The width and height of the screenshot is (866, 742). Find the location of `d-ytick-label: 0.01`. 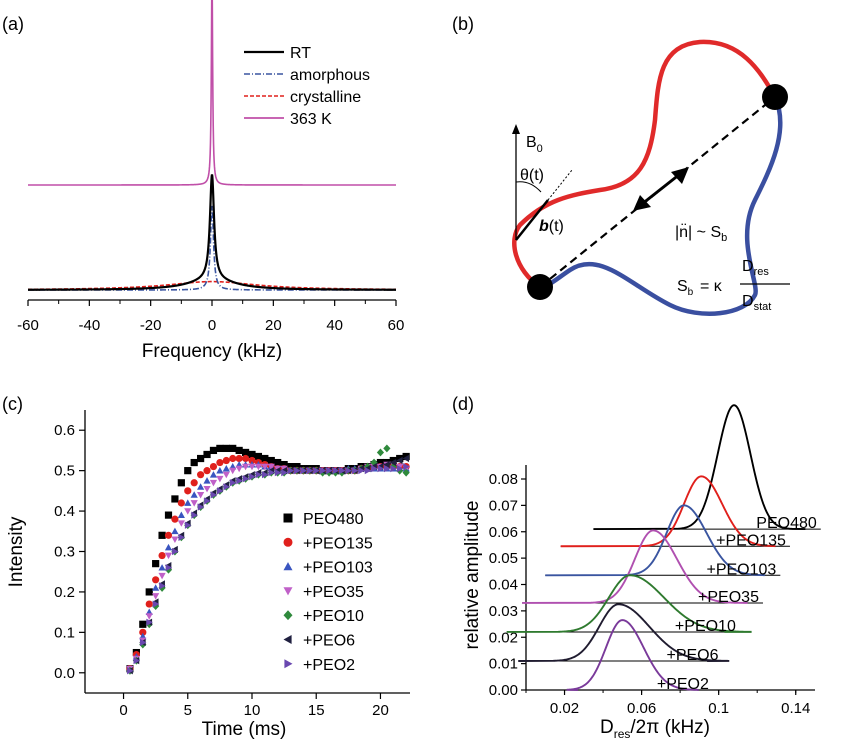

d-ytick-label: 0.01 is located at coordinates (503, 664).